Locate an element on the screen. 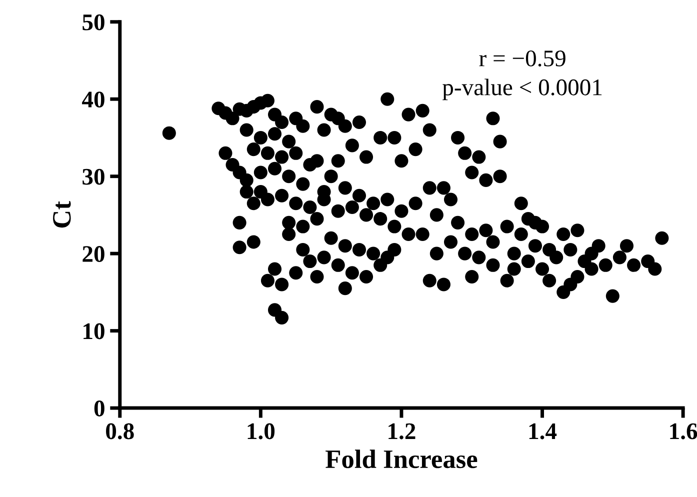 The height and width of the screenshot is (497, 697). annotation: p-value < 0.0001 is located at coordinates (522, 89).